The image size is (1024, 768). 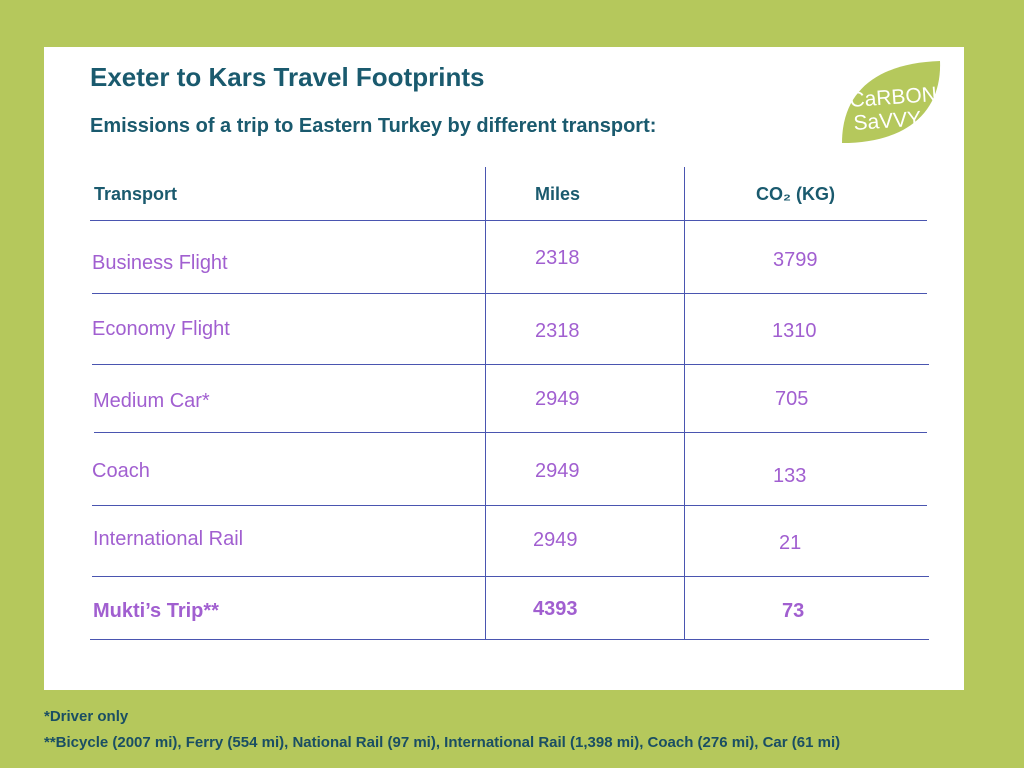 I want to click on transport-cell: Coach, so click(x=121, y=471).